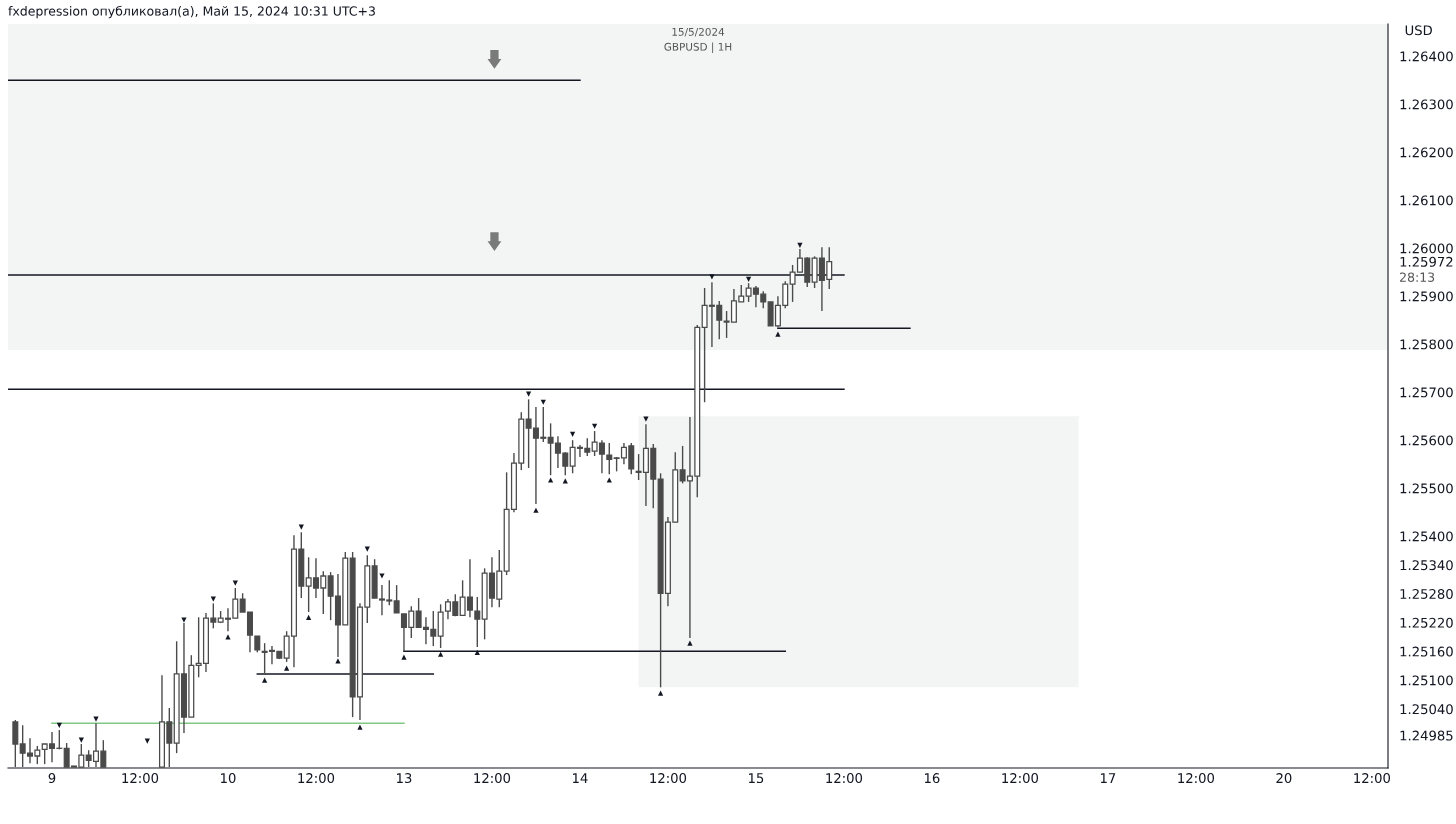 The height and width of the screenshot is (824, 1456). I want to click on y-tick-label: 1.26100, so click(1426, 200).